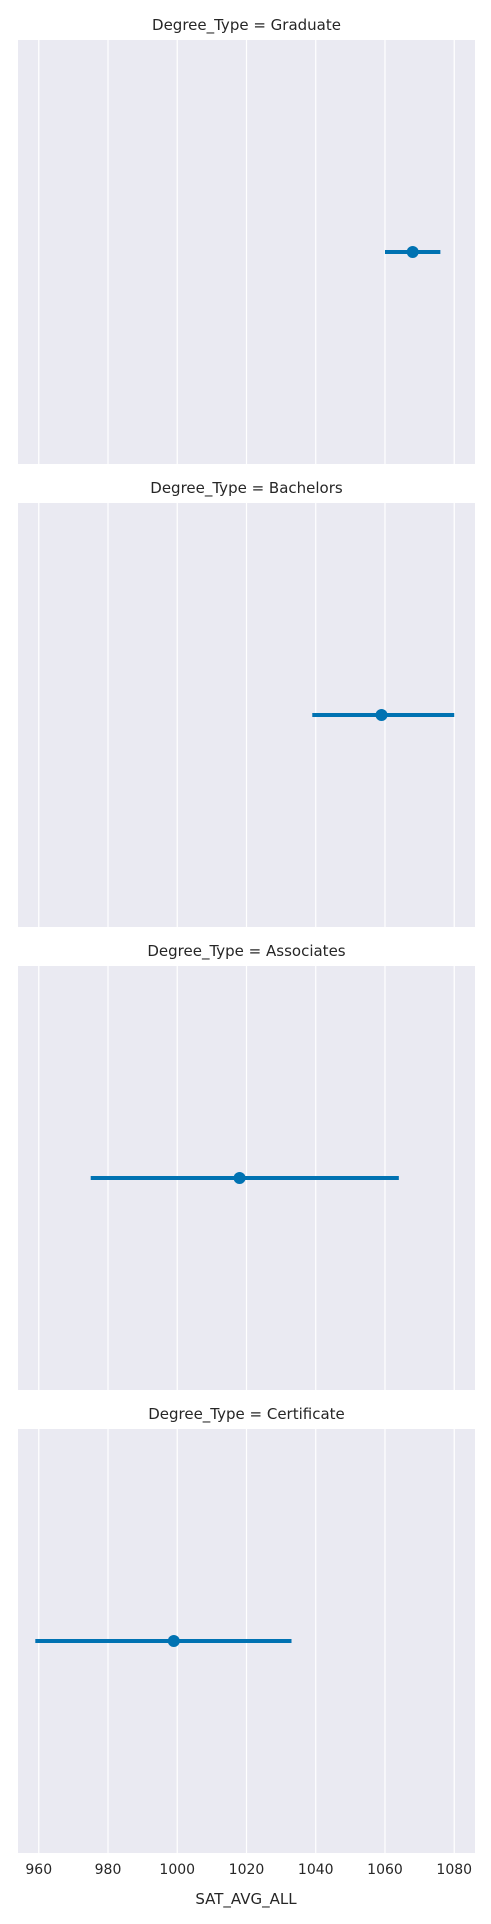  I want to click on x-tick-label: 1020, so click(247, 1870).